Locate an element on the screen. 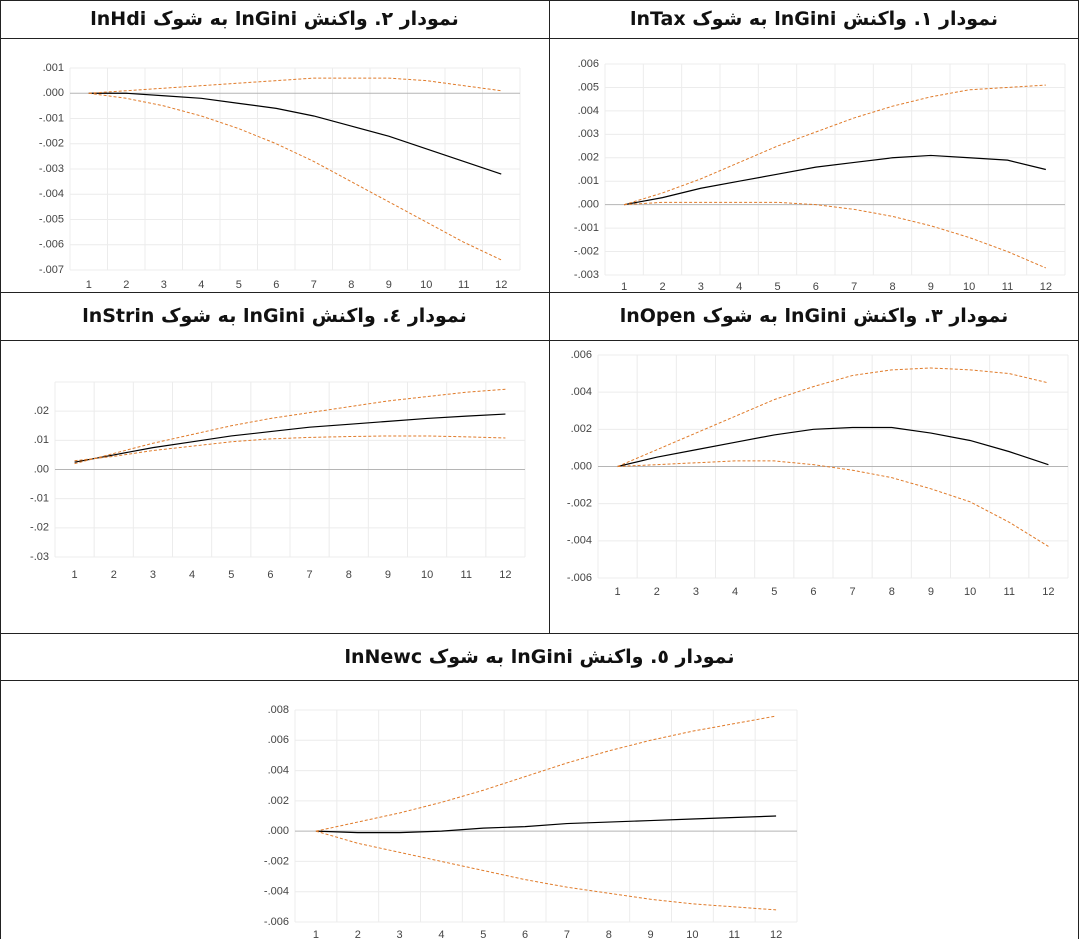  chart-title: نمودار ۲. واکنش lnGini به شوک lnHdi is located at coordinates (274, 19).